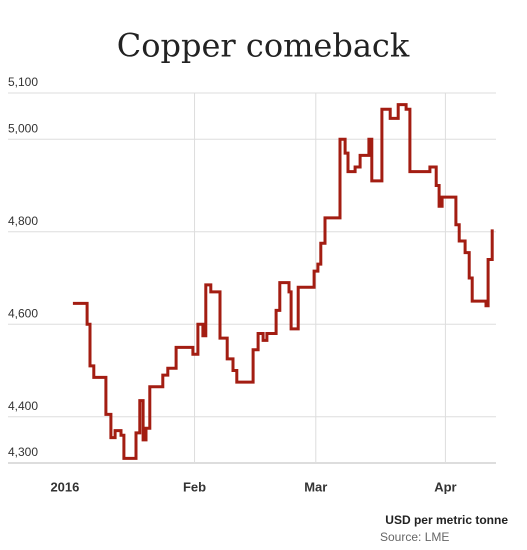 The image size is (527, 550). I want to click on source: Source: LME, so click(414, 537).